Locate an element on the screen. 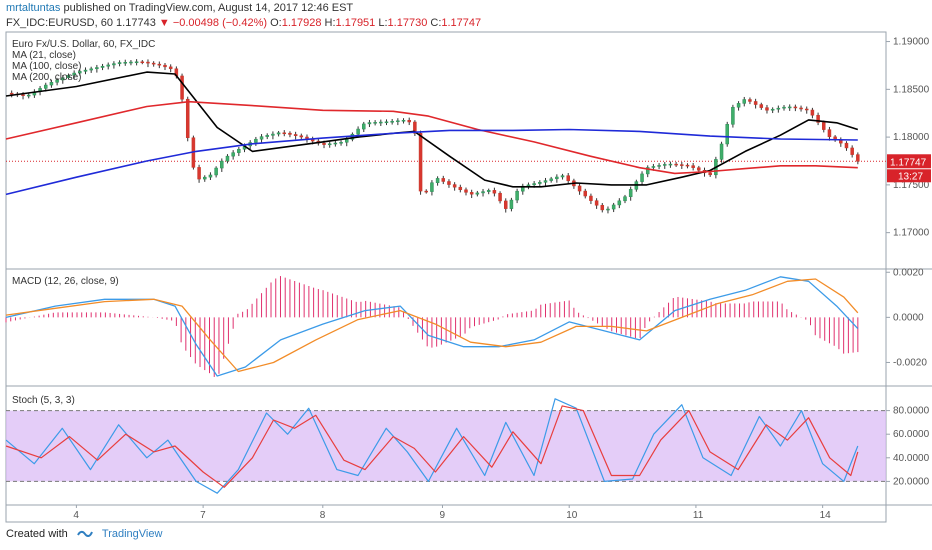  ma-legend-item: MA (21, close) is located at coordinates (44, 55).